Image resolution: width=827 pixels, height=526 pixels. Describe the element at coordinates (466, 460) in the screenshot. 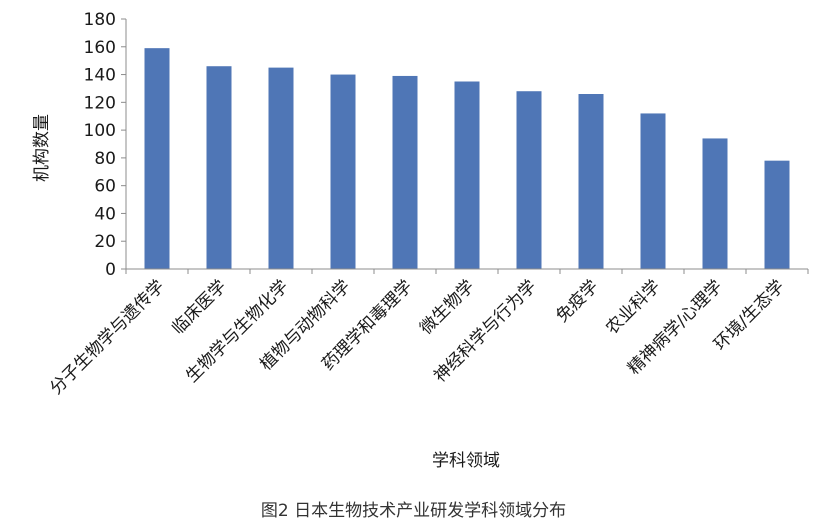

I see `x-axis-title: 学科领域` at that location.